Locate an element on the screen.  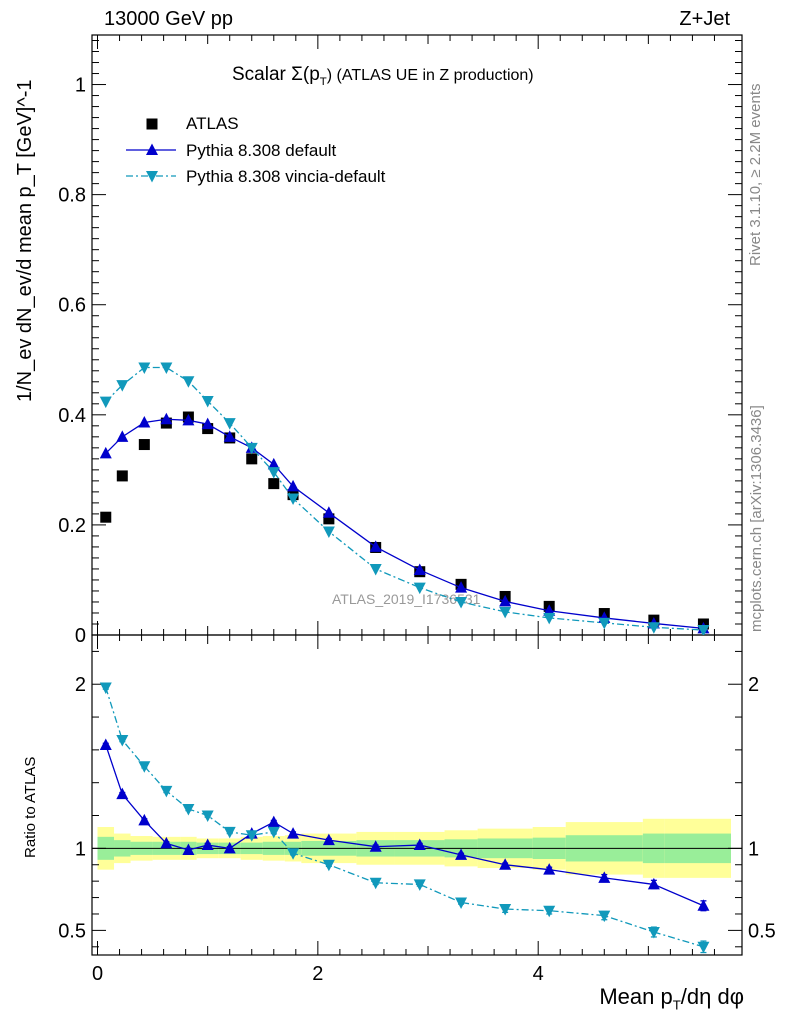
x-tick-label: 4 is located at coordinates (538, 974).